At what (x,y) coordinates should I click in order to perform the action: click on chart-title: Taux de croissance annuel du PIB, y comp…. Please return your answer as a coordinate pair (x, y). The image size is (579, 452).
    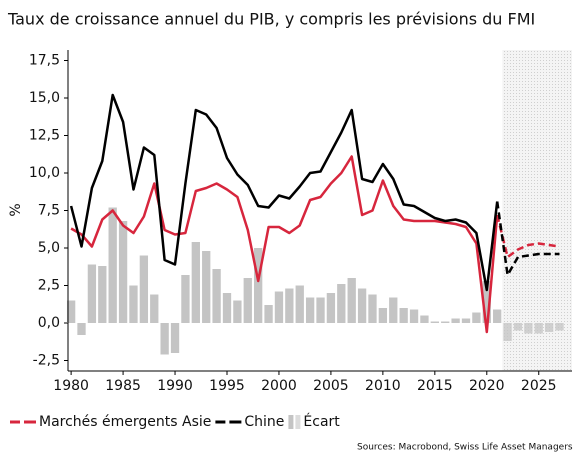
    Looking at the image, I should click on (271, 19).